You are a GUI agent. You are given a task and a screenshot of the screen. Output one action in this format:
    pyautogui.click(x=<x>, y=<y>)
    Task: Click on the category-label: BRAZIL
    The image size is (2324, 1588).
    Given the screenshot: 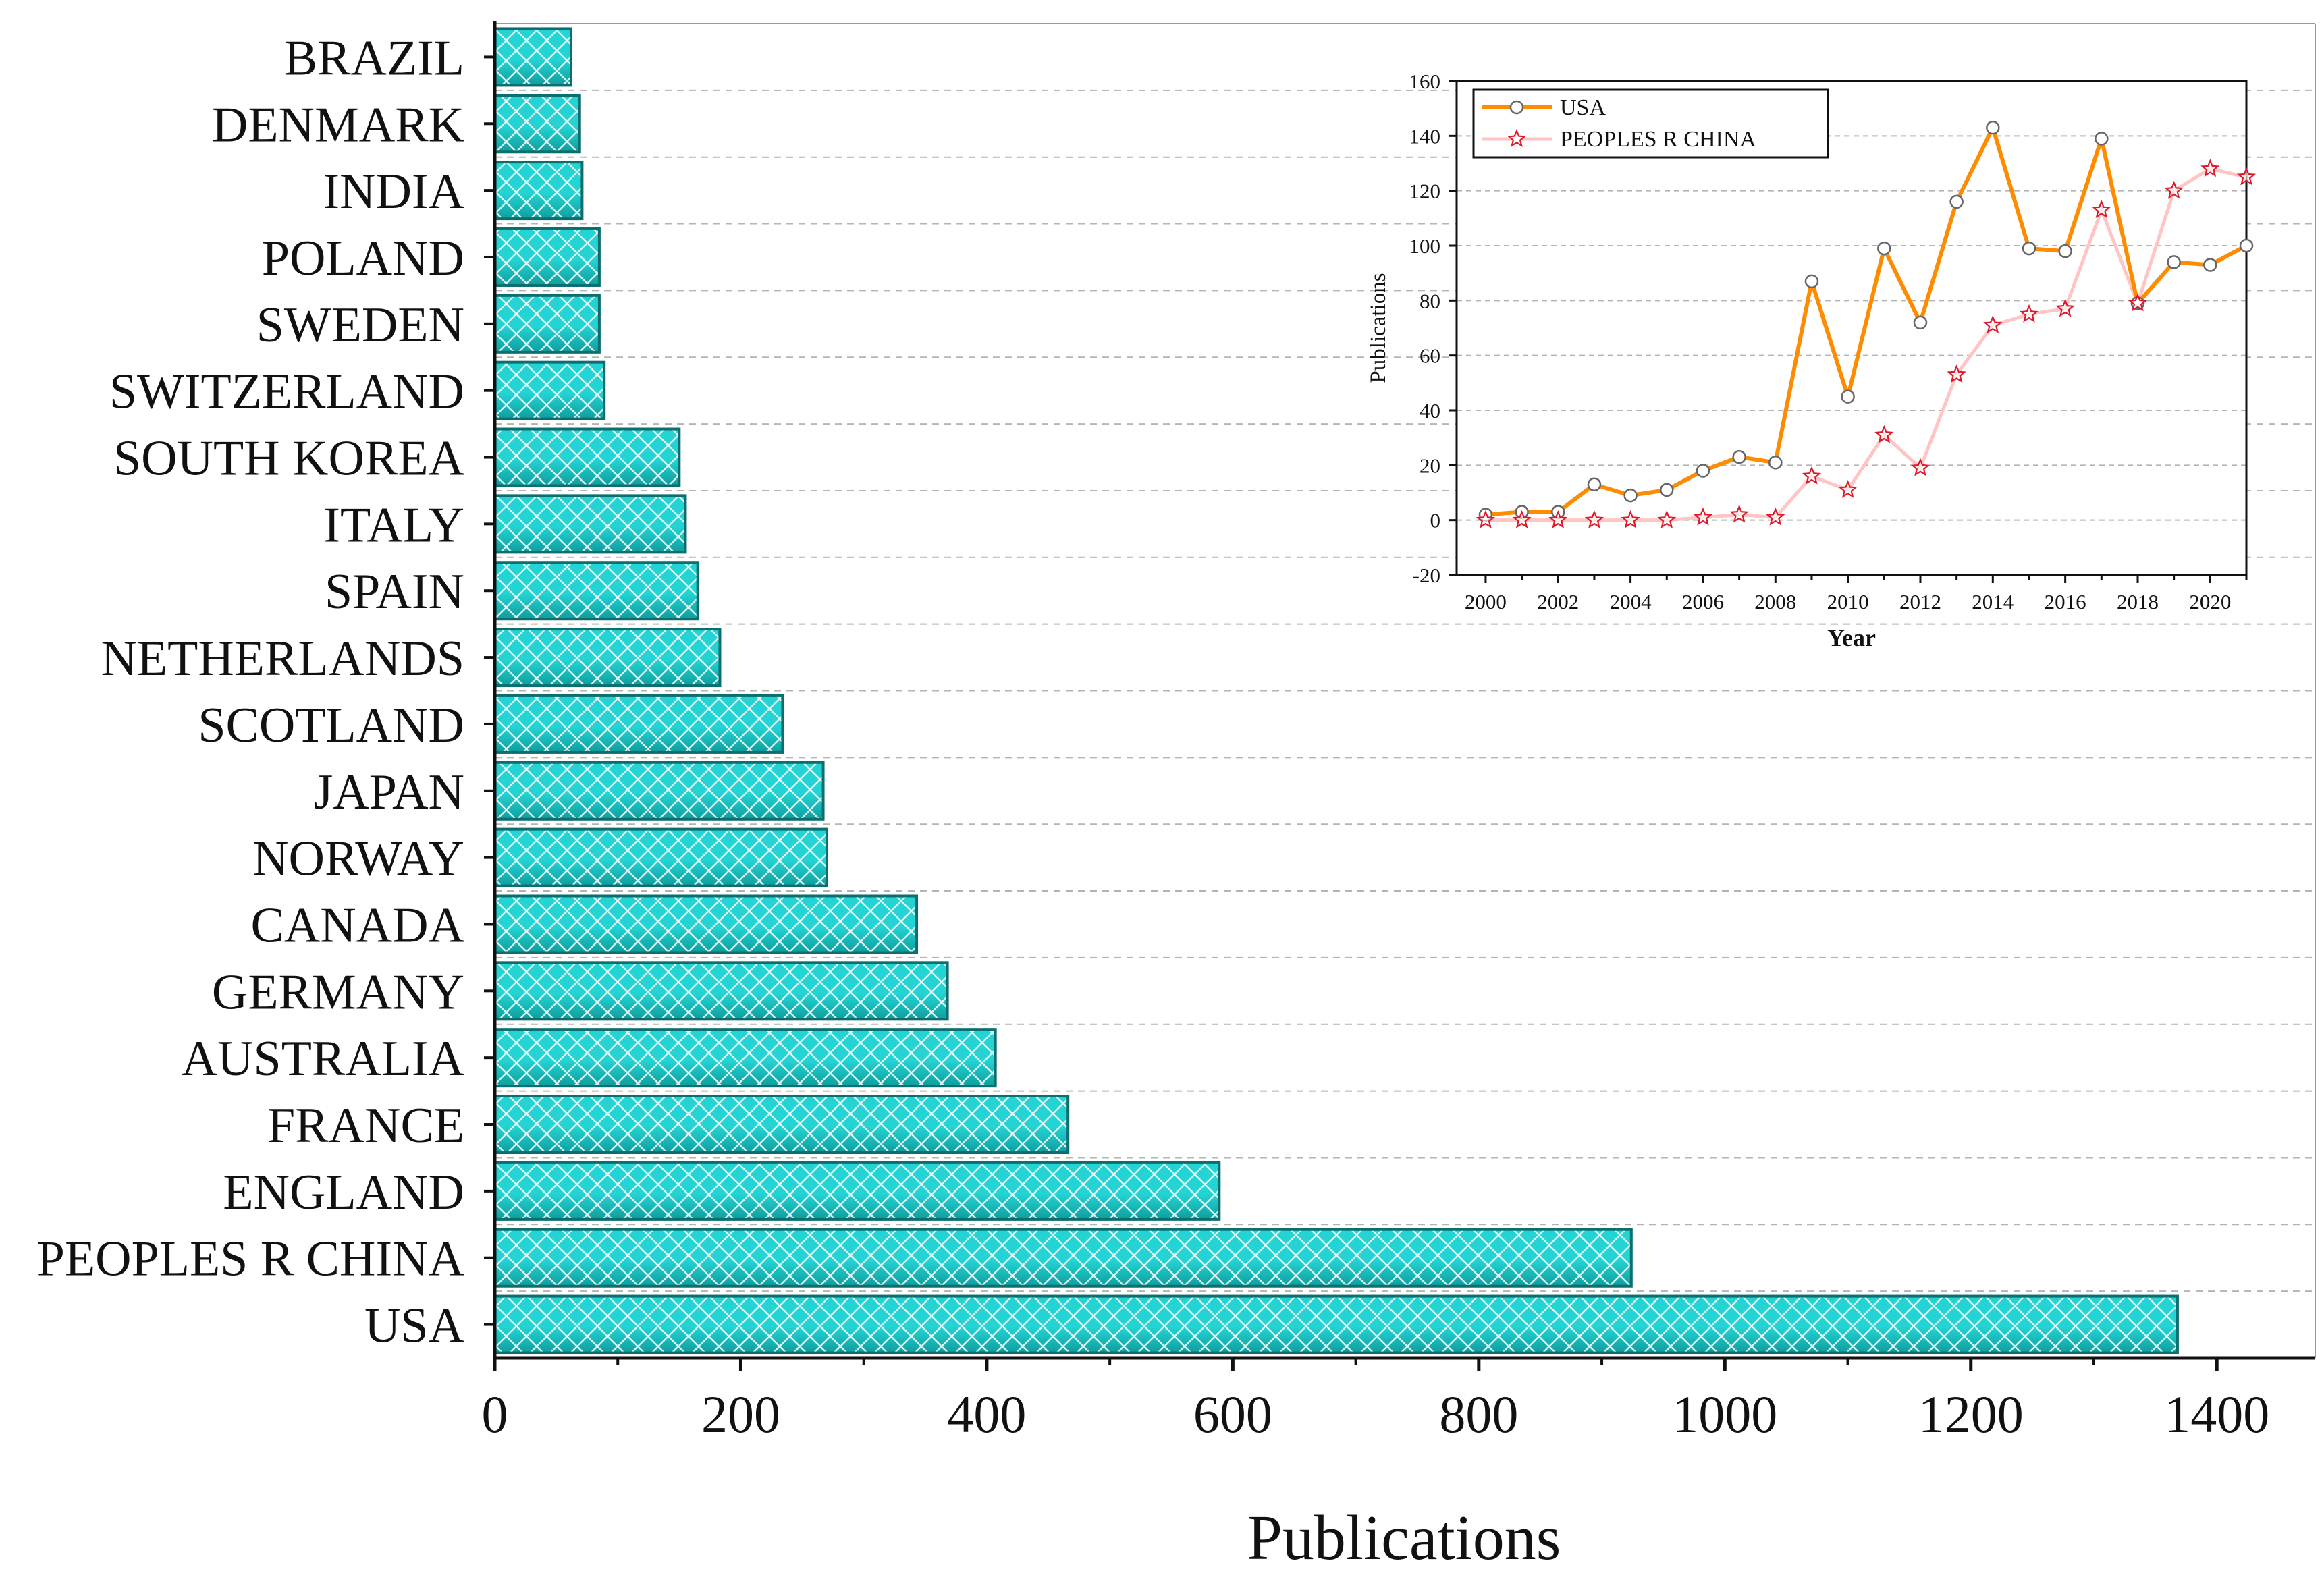 What is the action you would take?
    pyautogui.click(x=374, y=58)
    